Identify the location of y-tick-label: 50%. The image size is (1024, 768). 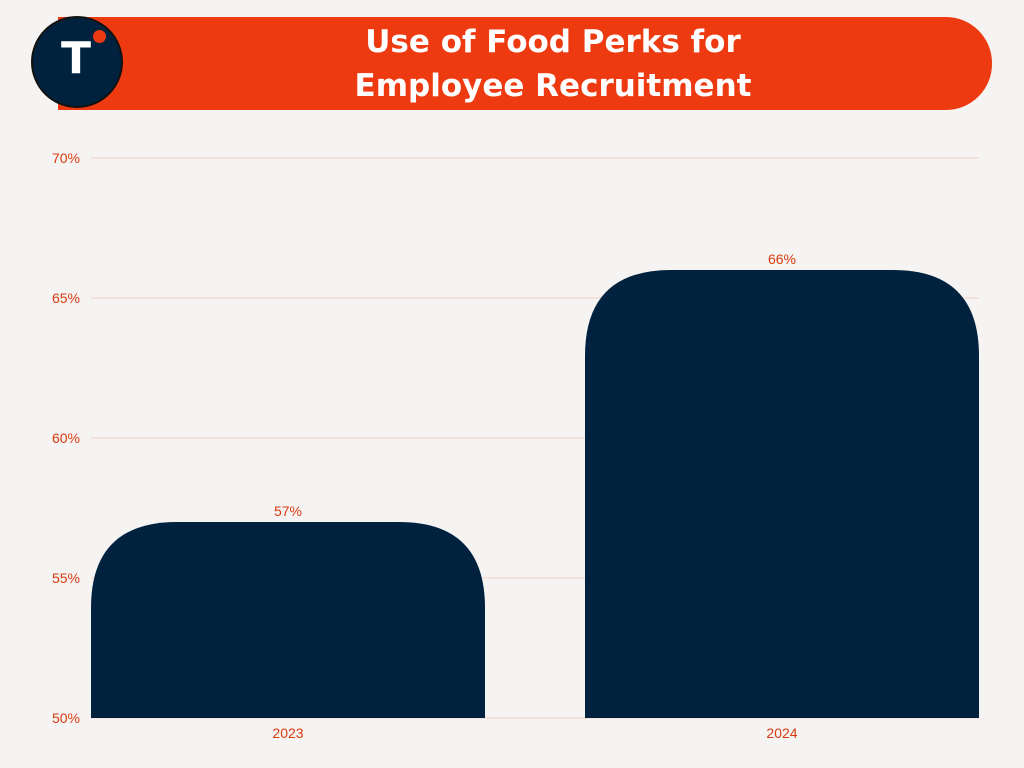
(66, 718).